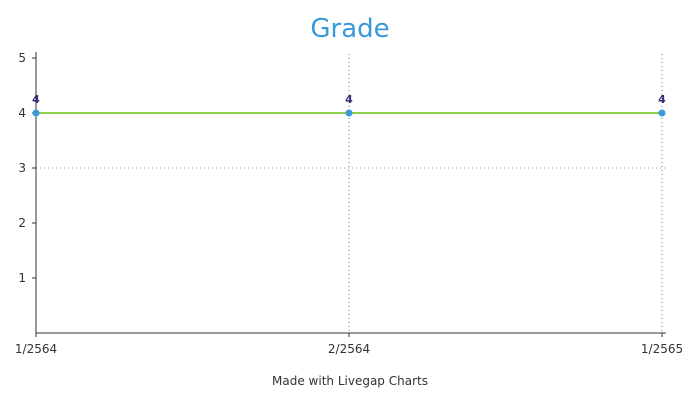 This screenshot has height=401, width=700. I want to click on series-layer: 4 4 4, so click(349, 105).